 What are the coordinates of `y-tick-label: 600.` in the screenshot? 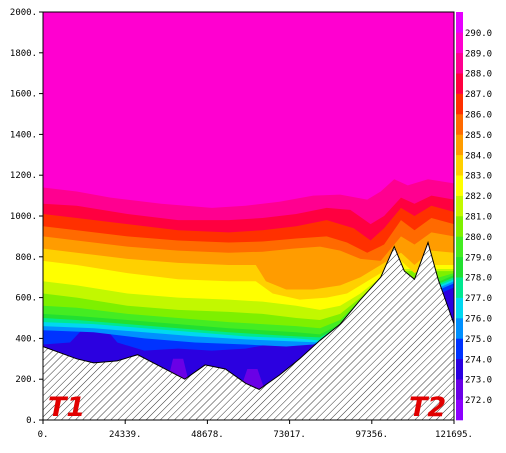 It's located at (26, 299).